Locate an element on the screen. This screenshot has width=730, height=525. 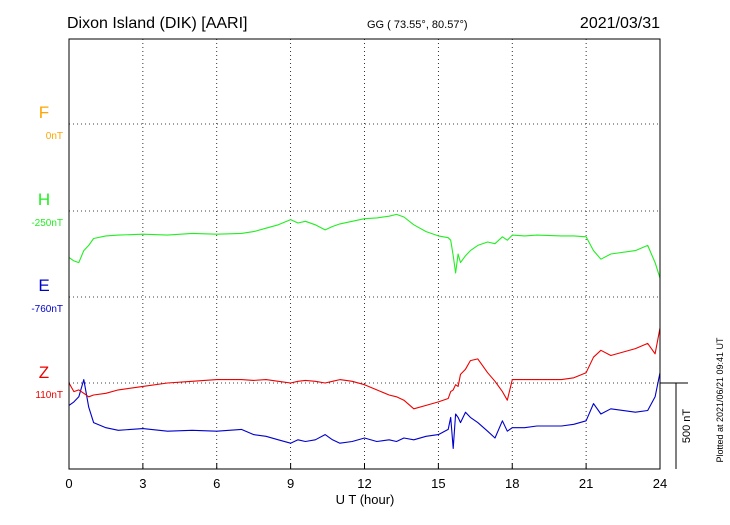
x-tick-label: 3 is located at coordinates (142, 483).